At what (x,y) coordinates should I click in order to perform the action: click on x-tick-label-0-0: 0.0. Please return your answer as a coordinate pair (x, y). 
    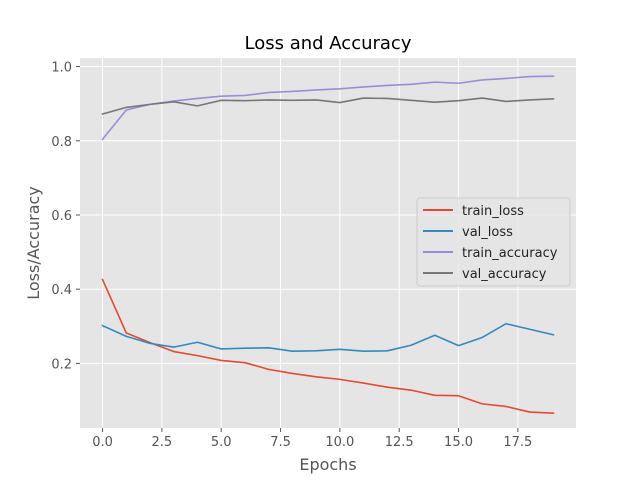
    Looking at the image, I should click on (102, 442).